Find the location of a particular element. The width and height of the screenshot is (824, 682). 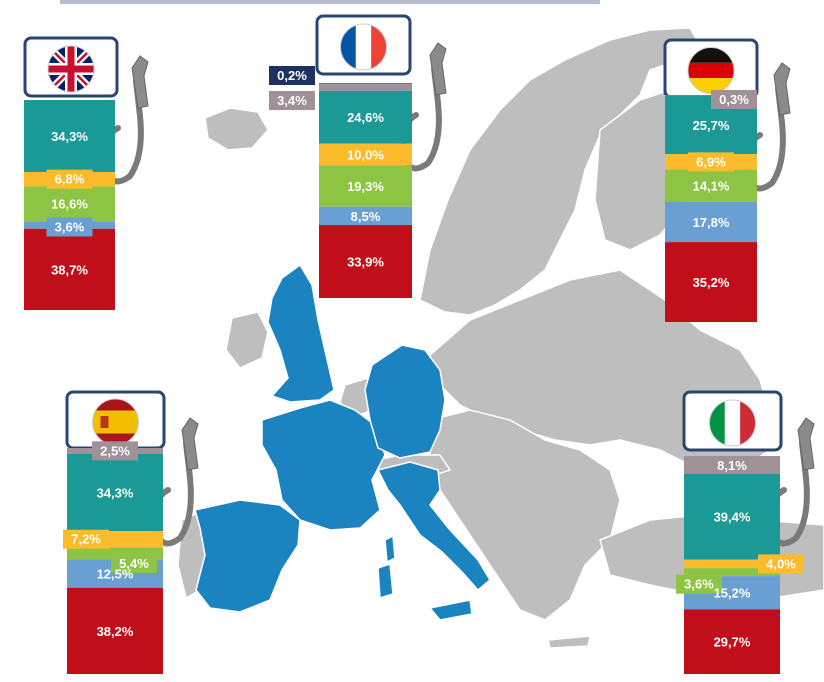

segment-label: 0,2% is located at coordinates (292, 75).